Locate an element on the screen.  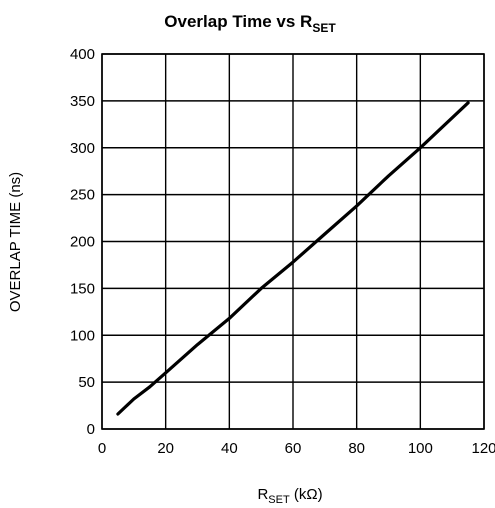
y-tick-label-350: 350 is located at coordinates (82, 101).